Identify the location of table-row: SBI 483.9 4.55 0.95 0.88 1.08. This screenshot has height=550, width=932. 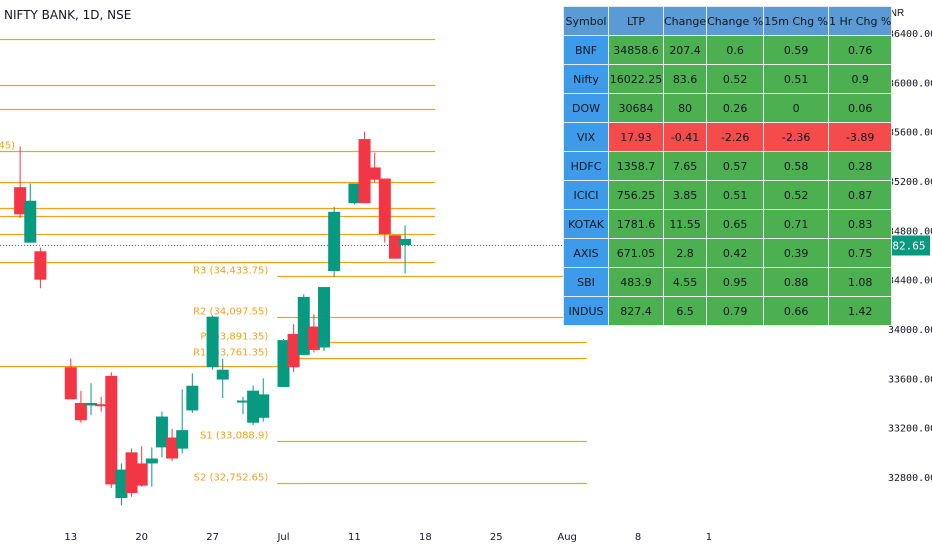
(728, 282).